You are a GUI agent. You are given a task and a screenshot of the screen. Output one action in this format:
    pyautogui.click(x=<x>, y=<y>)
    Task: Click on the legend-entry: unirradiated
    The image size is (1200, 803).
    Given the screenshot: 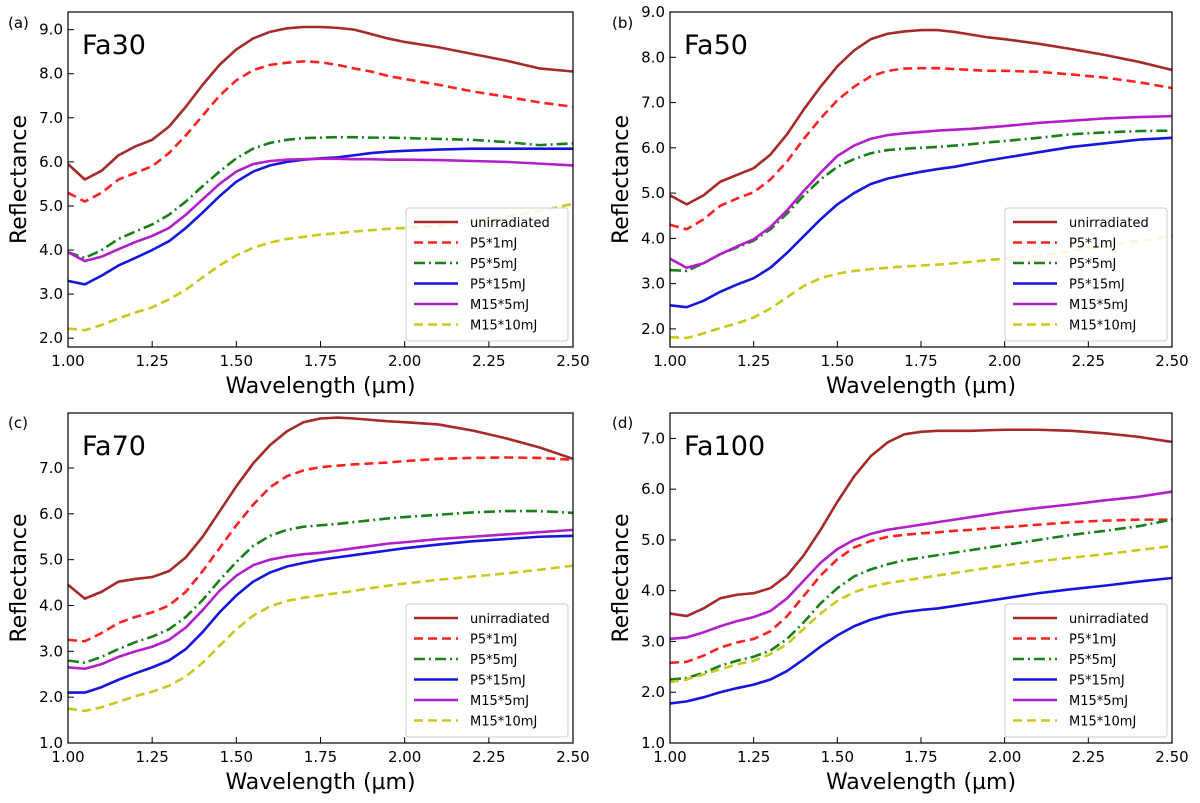 What is the action you would take?
    pyautogui.click(x=510, y=223)
    